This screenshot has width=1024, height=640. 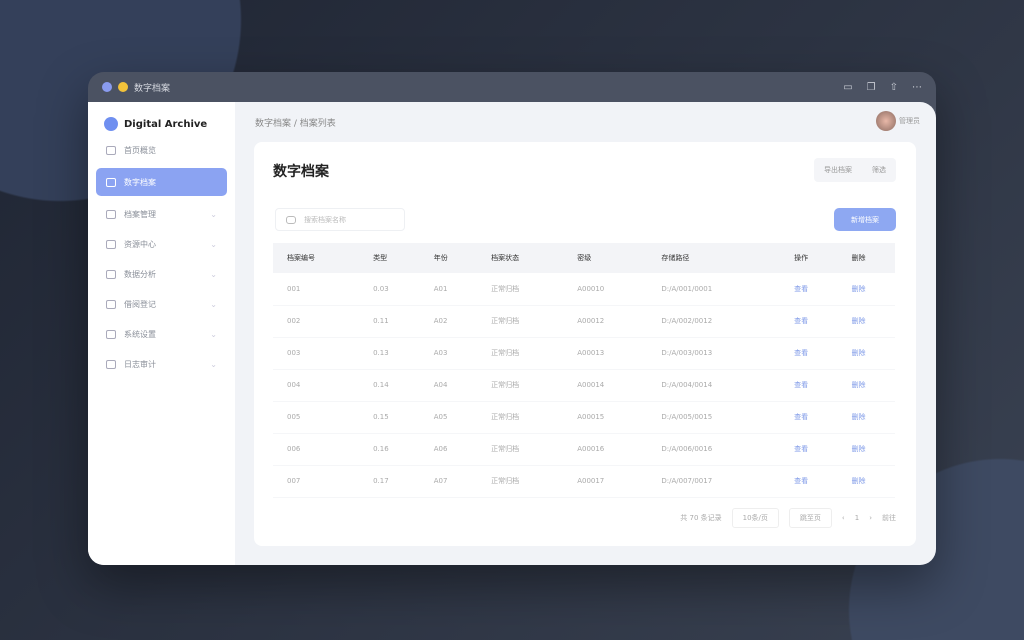 I want to click on column-header: 档案状态, so click(x=520, y=258).